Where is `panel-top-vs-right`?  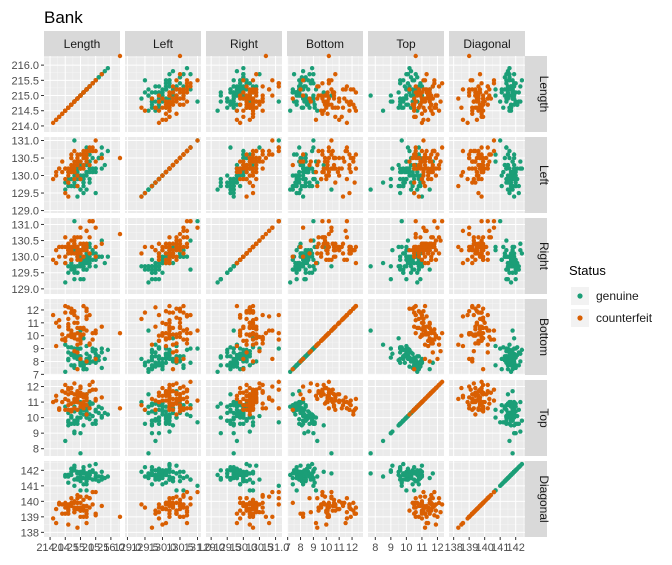 panel-top-vs-right is located at coordinates (244, 418).